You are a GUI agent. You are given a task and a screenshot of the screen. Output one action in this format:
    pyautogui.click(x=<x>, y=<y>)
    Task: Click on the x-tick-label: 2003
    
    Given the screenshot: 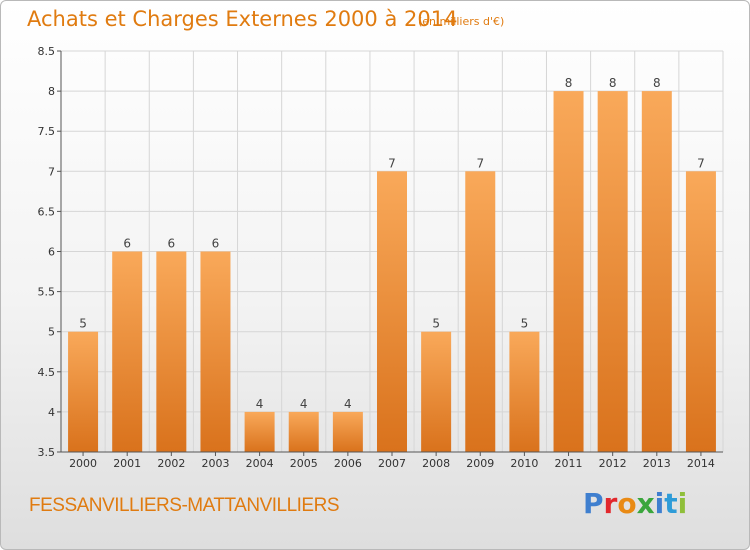 What is the action you would take?
    pyautogui.click(x=215, y=463)
    